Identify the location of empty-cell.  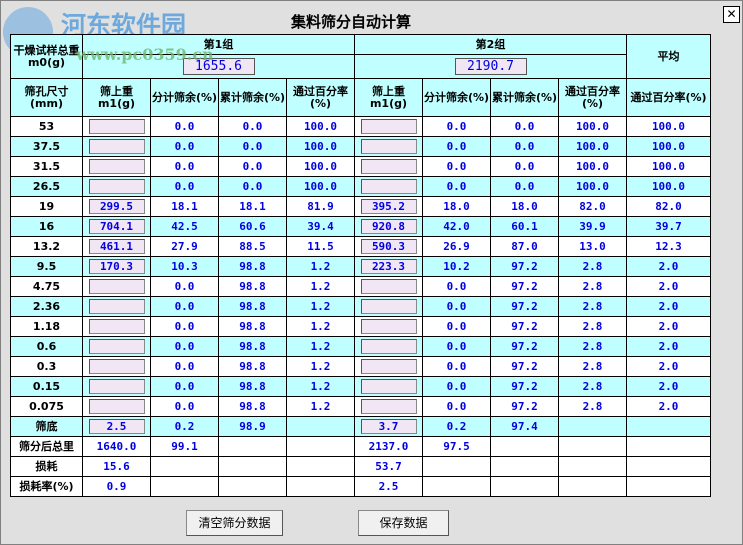
(524, 446).